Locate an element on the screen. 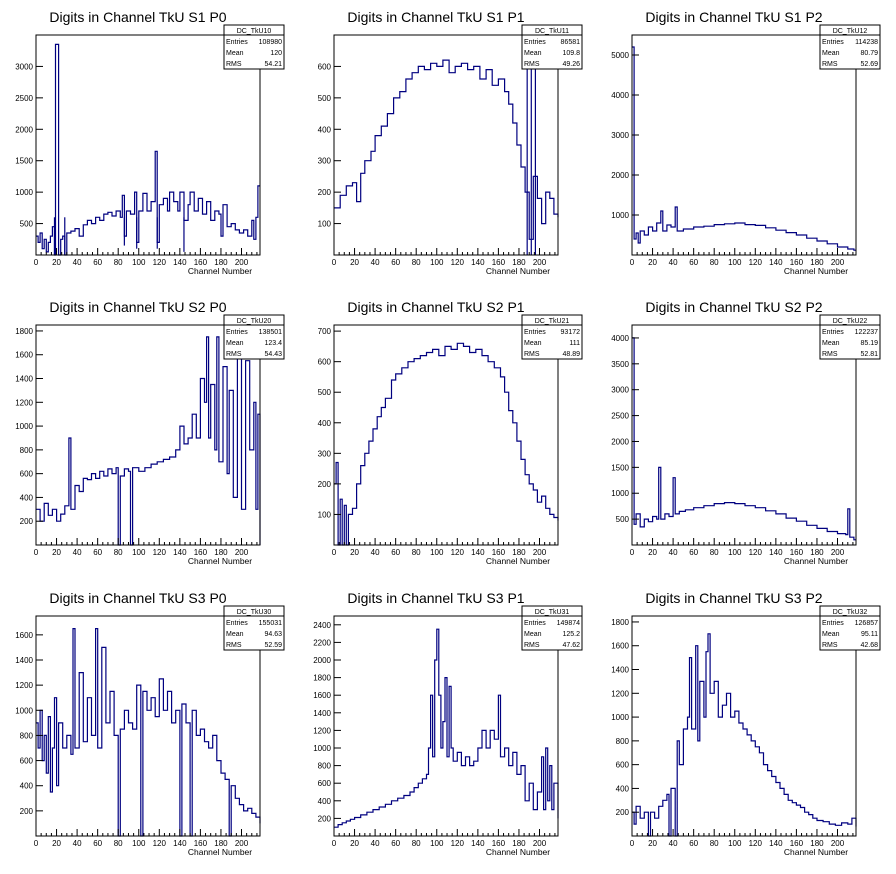 This screenshot has height=874, width=896. stats-box: DC_TkU12 Entries 114238 Mean 80.79 RMS 52.69 is located at coordinates (850, 47).